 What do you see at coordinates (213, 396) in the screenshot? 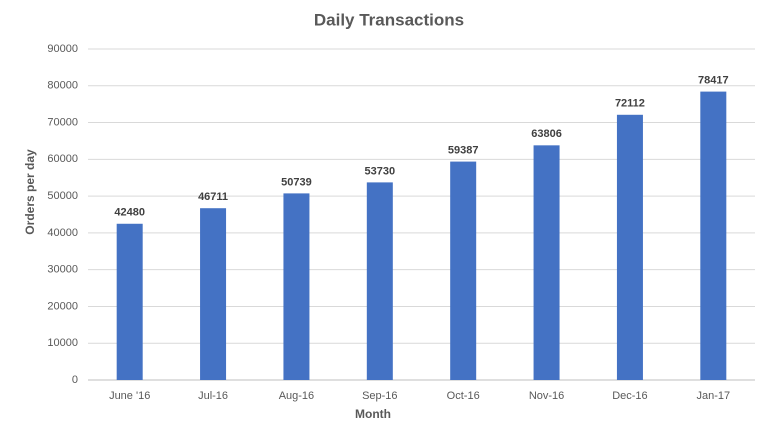
I see `x-tick-label: Jul-16` at bounding box center [213, 396].